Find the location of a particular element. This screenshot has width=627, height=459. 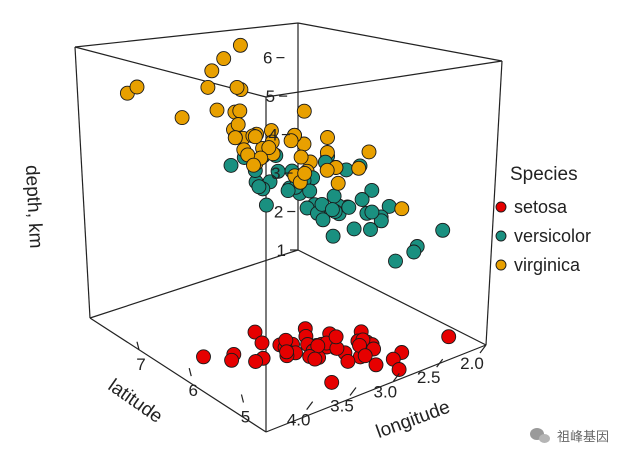

watermark: 祖峰基因 is located at coordinates (569, 435).